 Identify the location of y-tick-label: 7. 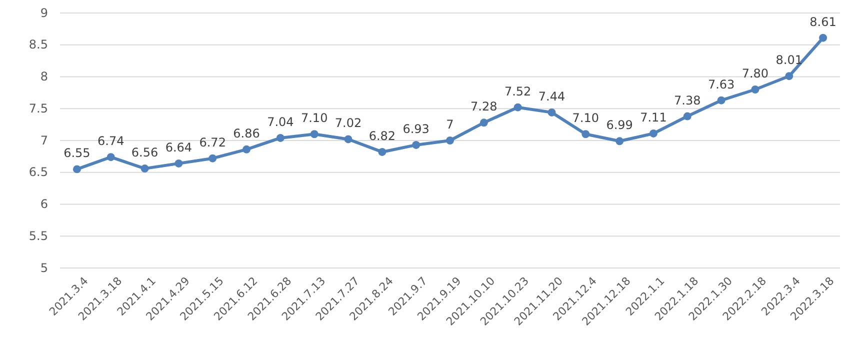
(44, 140).